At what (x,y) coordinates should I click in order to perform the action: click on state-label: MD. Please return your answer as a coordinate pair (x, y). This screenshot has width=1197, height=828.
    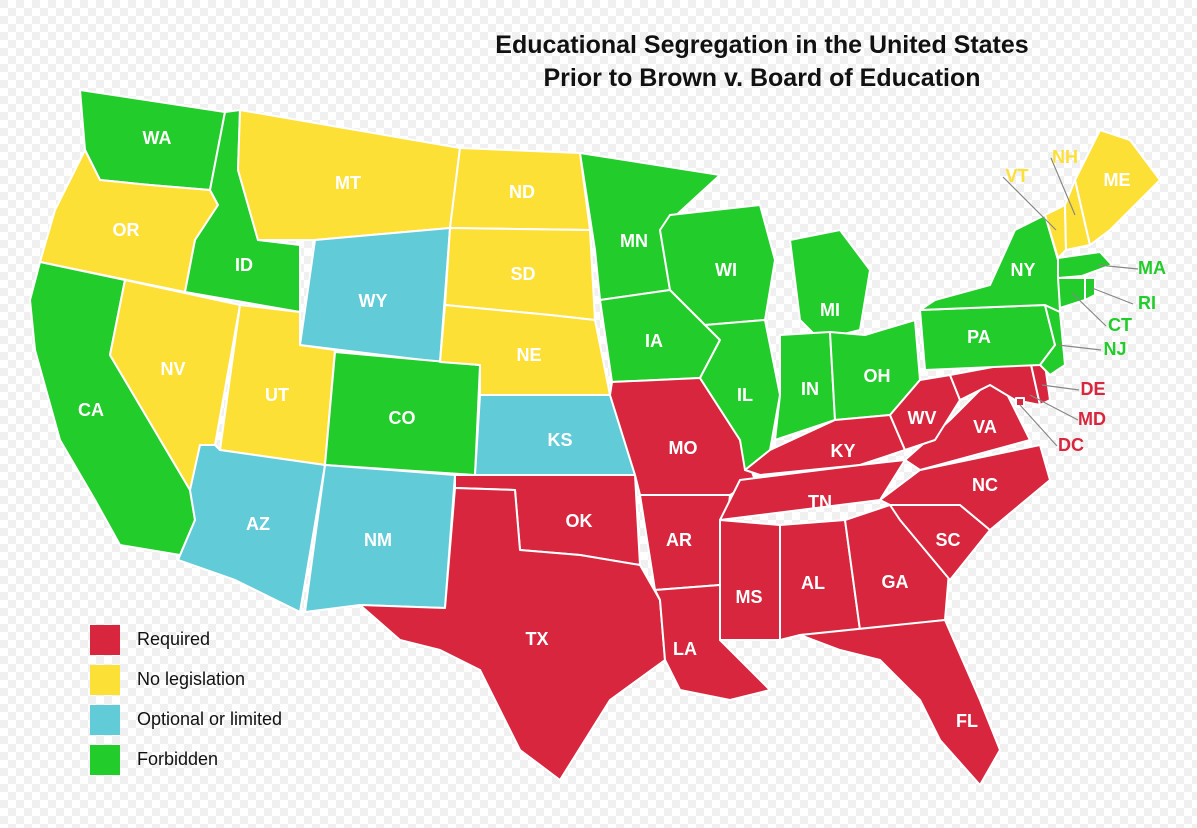
    Looking at the image, I should click on (1092, 419).